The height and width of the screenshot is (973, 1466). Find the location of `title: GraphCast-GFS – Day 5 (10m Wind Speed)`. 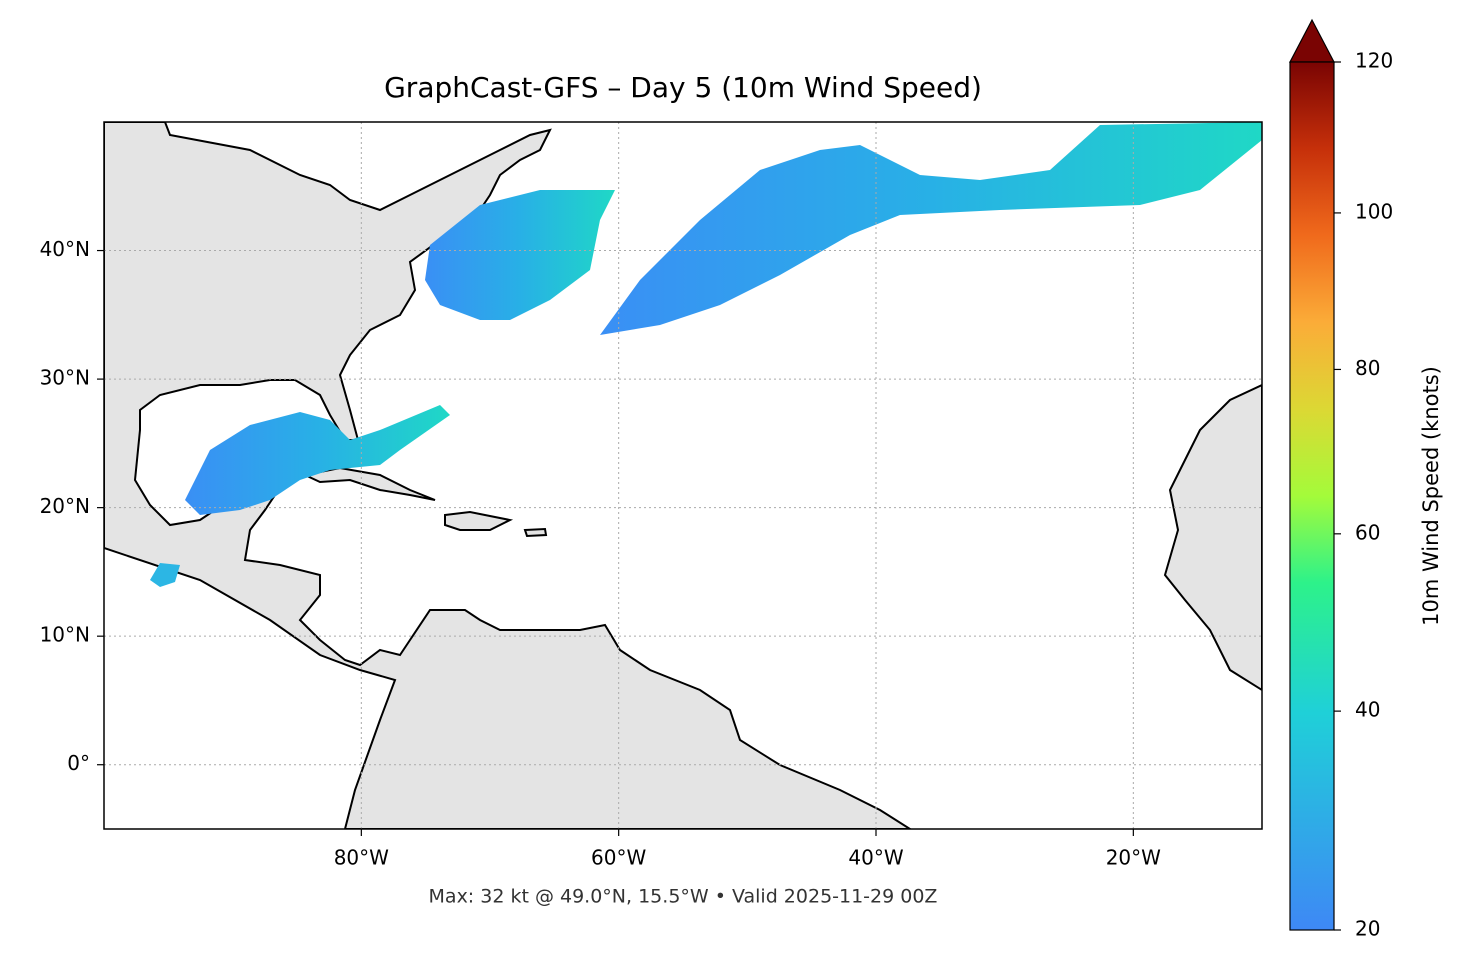

title: GraphCast-GFS – Day 5 (10m Wind Speed) is located at coordinates (683, 87).